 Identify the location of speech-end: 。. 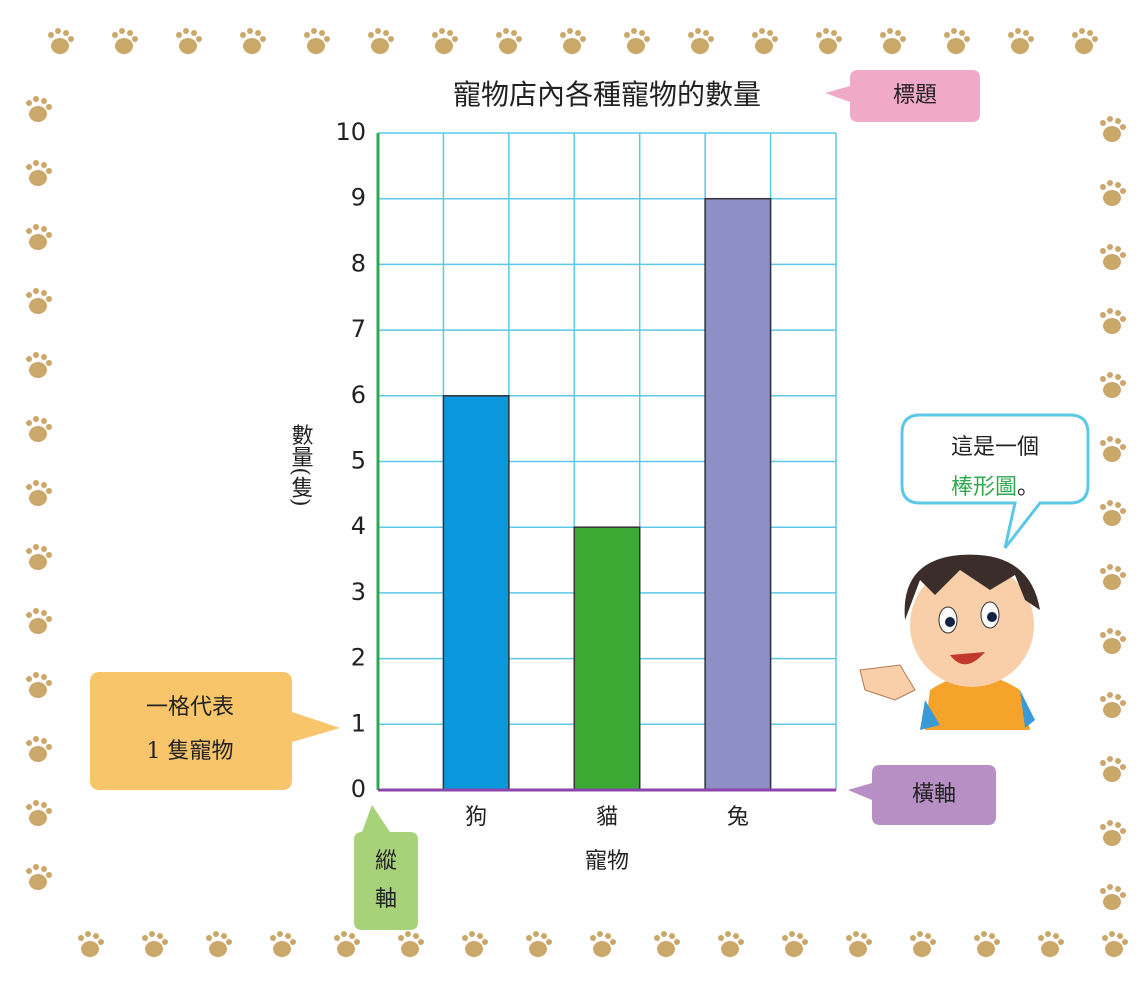
(1028, 487).